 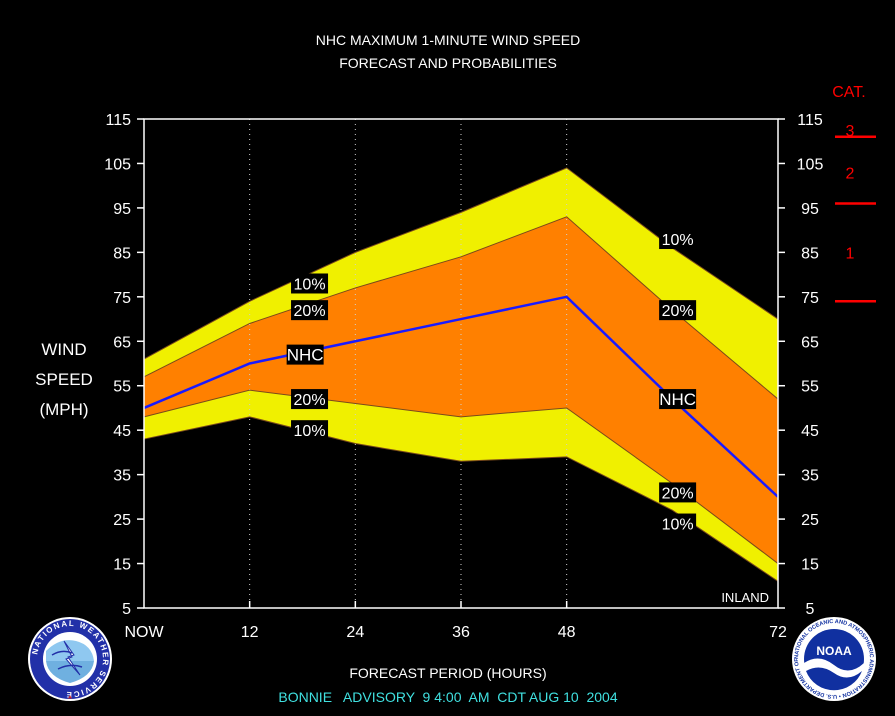 I want to click on series-label-10pct-0: 10%, so click(x=310, y=284).